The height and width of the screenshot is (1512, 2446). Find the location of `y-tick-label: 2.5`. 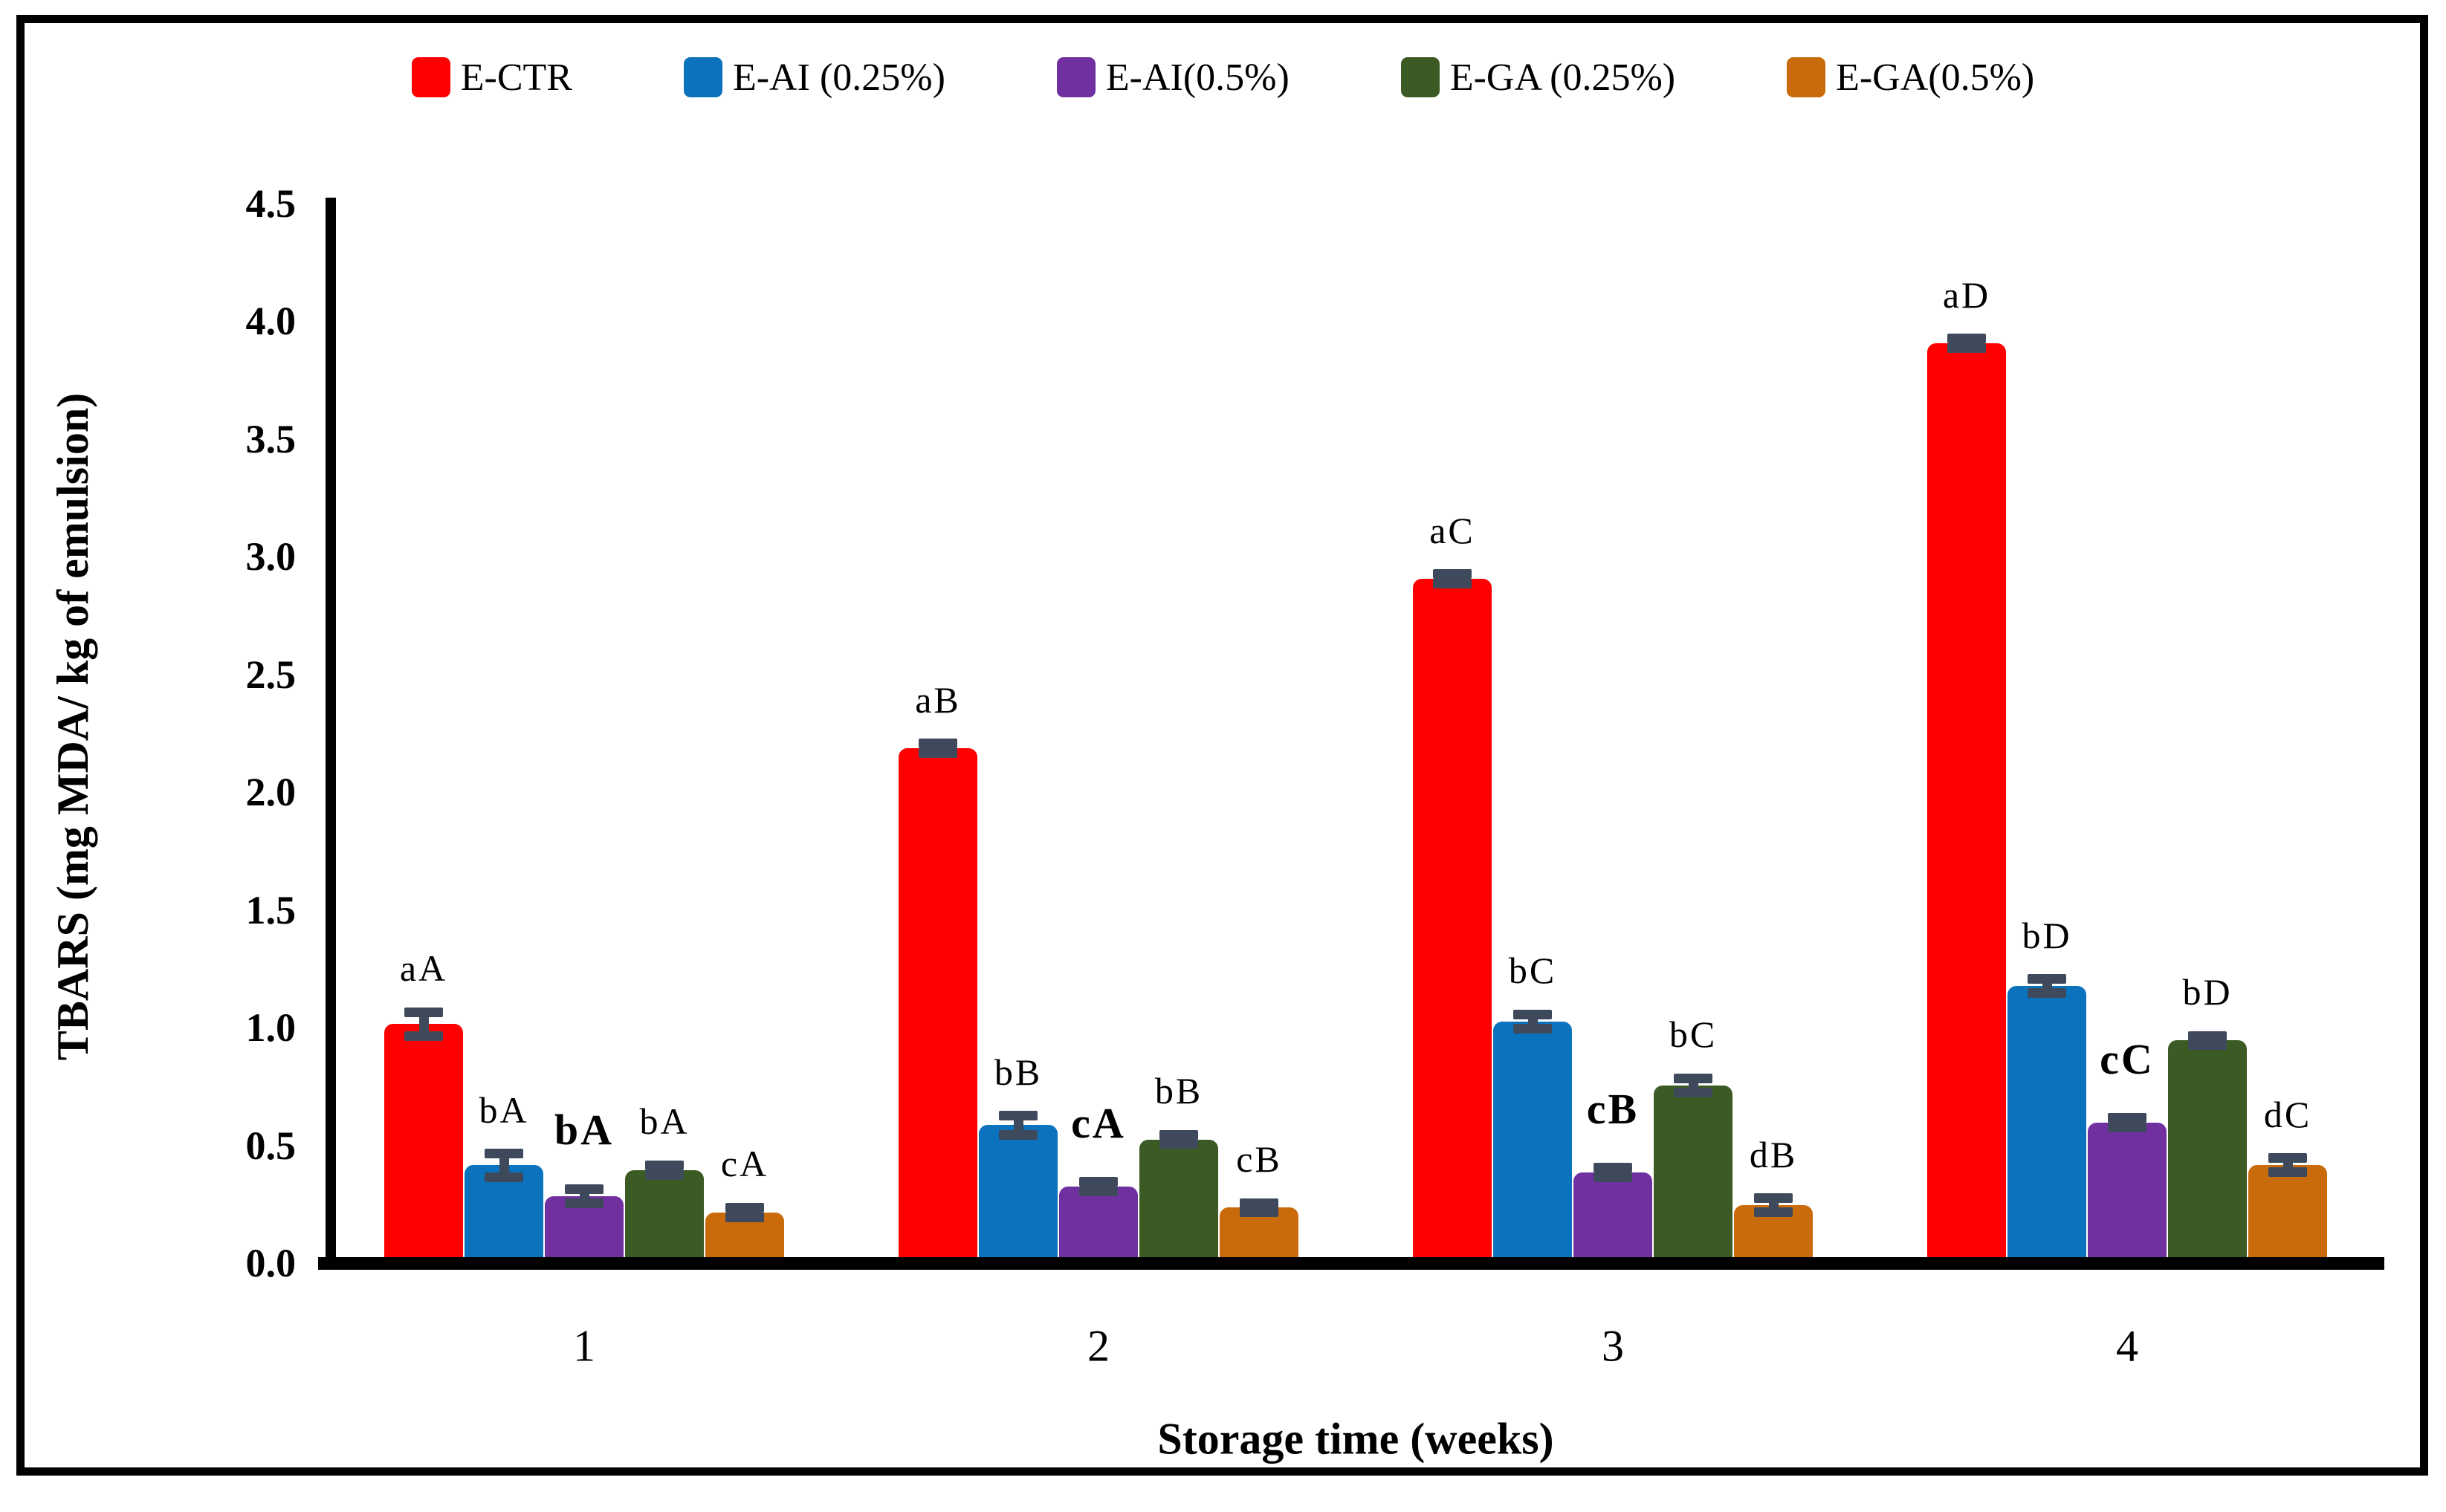

y-tick-label: 2.5 is located at coordinates (271, 674).